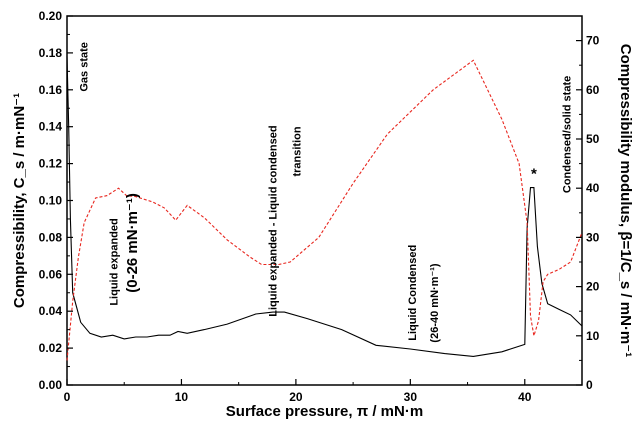 This screenshot has height=435, width=636. Describe the element at coordinates (297, 151) in the screenshot. I see `annotation-label: transition` at that location.